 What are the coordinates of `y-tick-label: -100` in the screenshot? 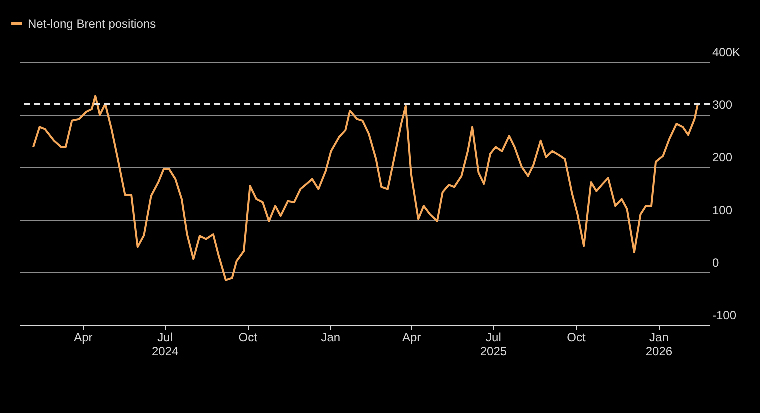 It's located at (724, 315).